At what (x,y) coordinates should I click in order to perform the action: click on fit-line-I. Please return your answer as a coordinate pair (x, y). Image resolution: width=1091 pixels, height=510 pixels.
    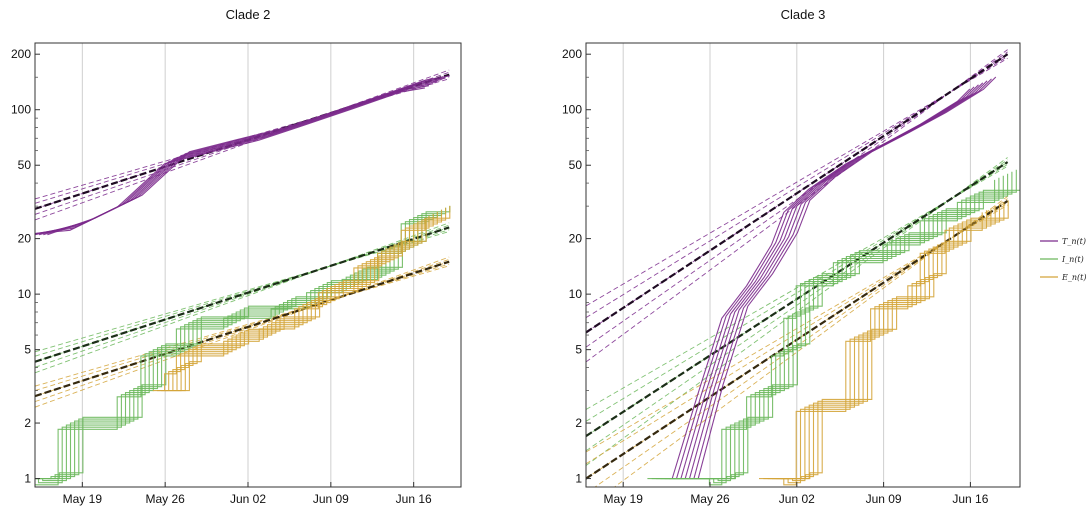
    Looking at the image, I should click on (242, 298).